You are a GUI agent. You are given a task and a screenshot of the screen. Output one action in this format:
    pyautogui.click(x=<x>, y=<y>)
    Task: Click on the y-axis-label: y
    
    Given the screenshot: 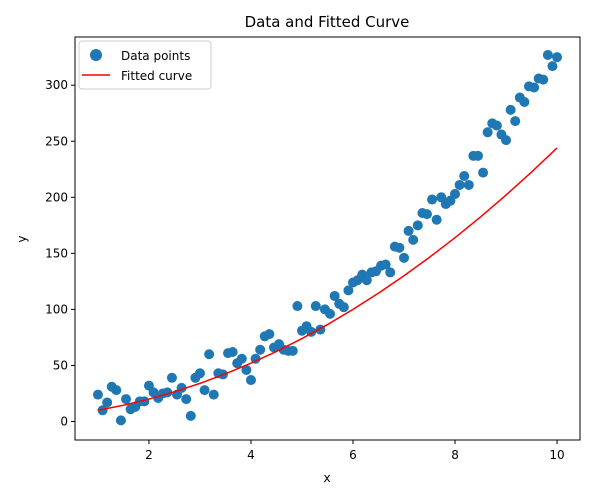 What is the action you would take?
    pyautogui.click(x=22, y=238)
    